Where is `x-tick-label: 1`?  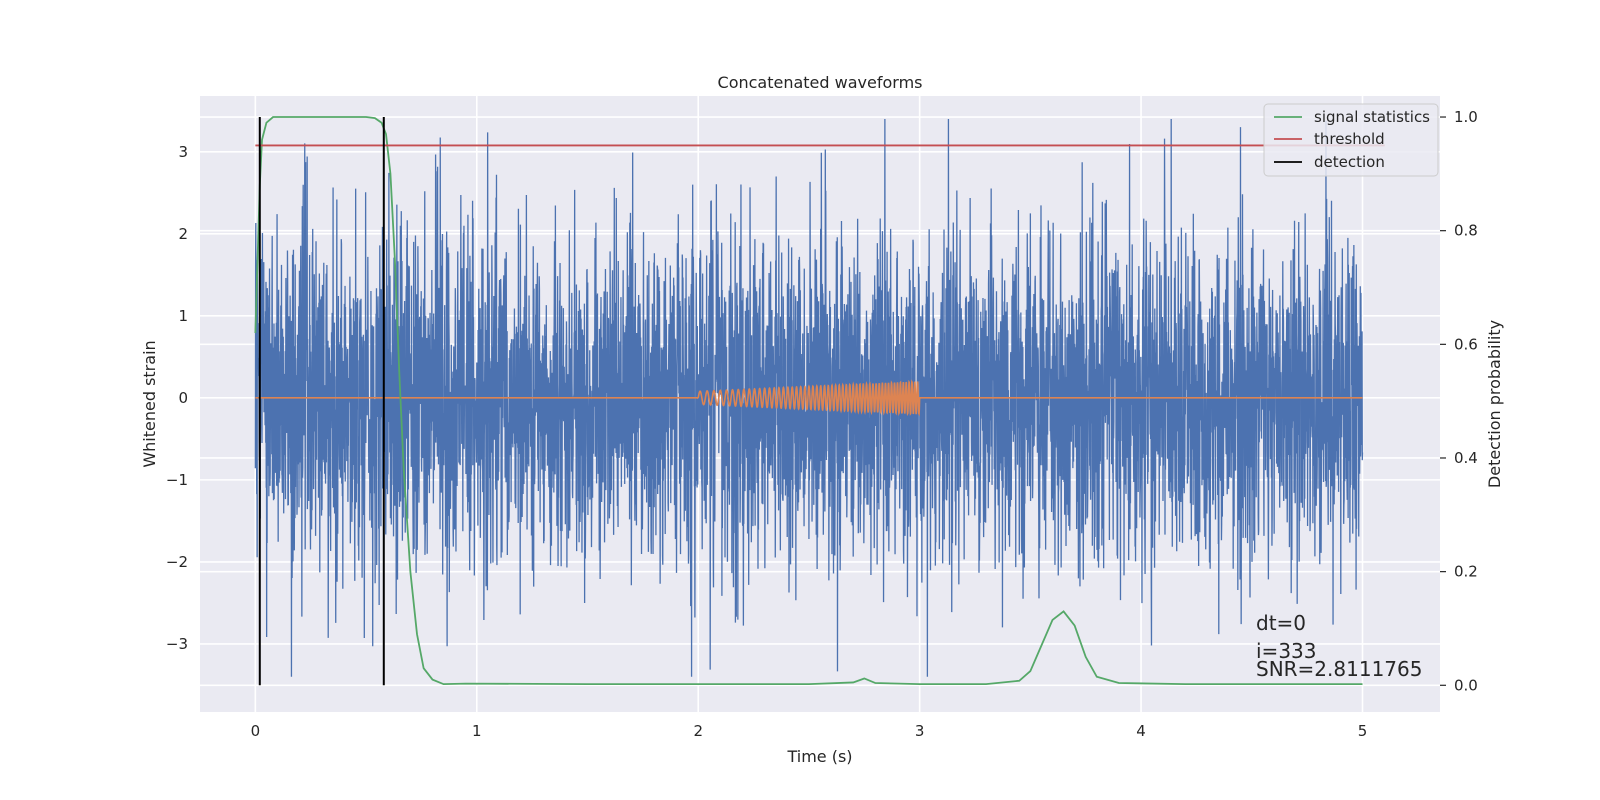 x-tick-label: 1 is located at coordinates (477, 731).